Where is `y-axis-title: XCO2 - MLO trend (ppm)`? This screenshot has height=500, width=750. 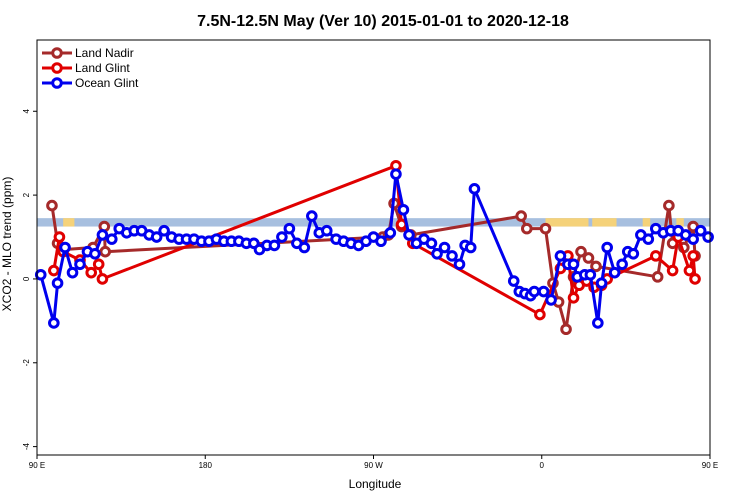 y-axis-title: XCO2 - MLO trend (ppm) is located at coordinates (7, 244).